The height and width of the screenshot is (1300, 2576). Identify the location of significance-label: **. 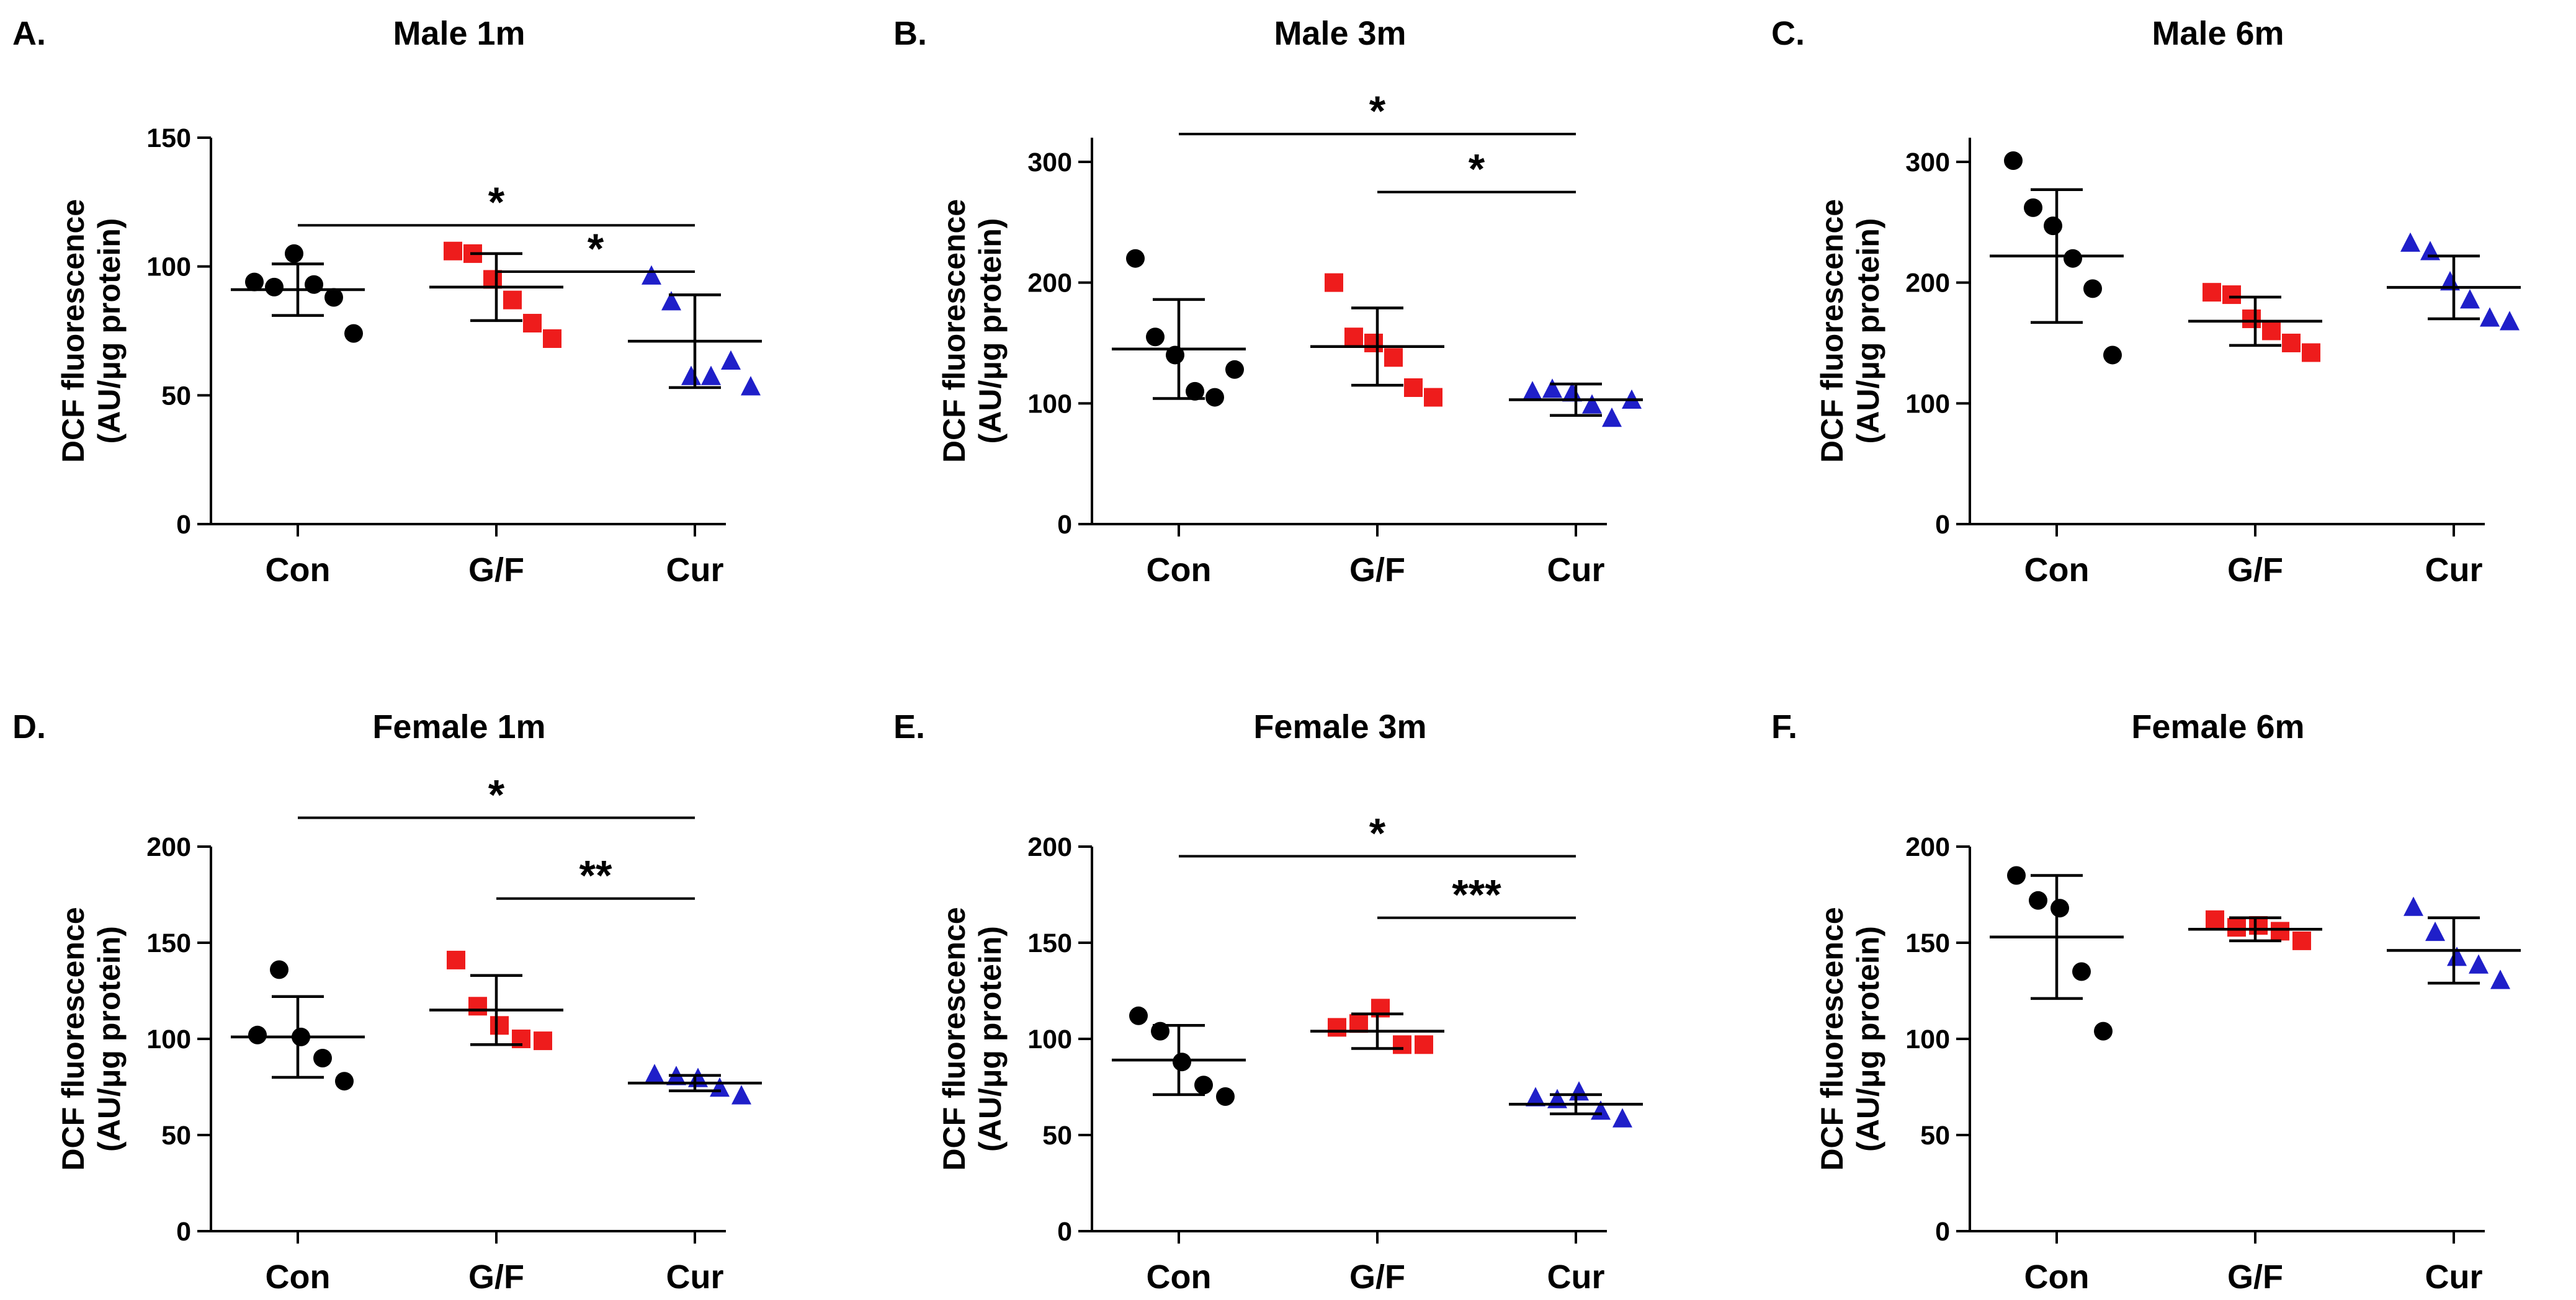
(595, 875).